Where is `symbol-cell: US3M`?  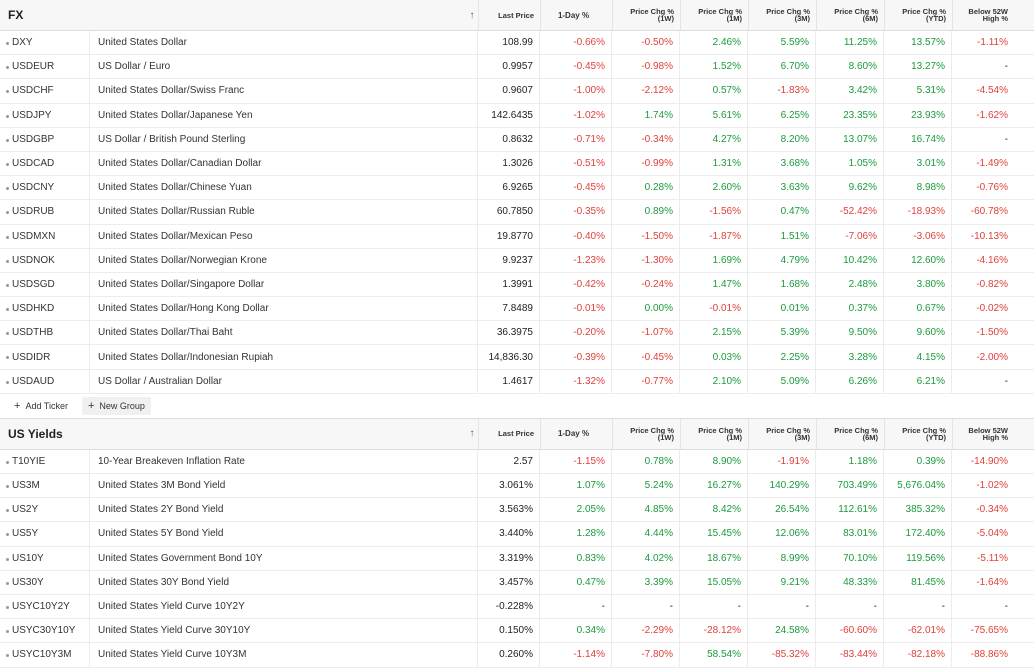 symbol-cell: US3M is located at coordinates (45, 486).